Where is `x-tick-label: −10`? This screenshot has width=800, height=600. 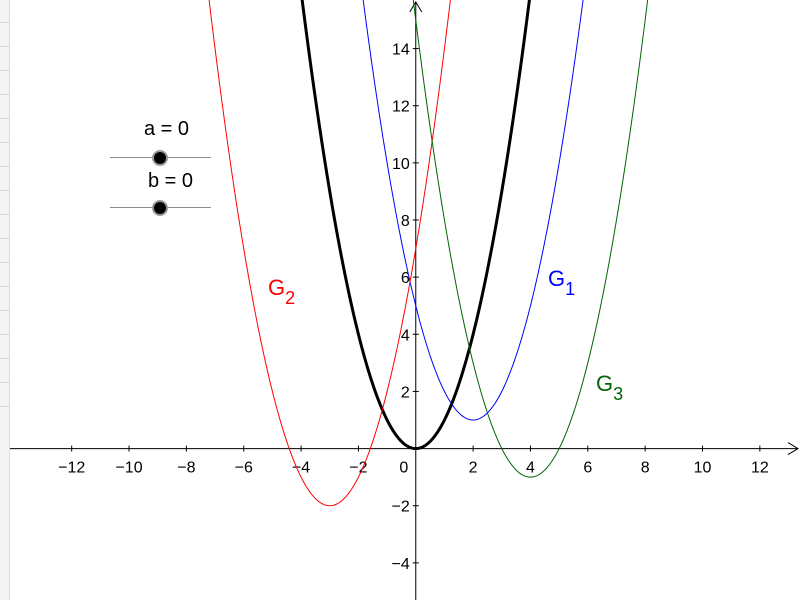
x-tick-label: −10 is located at coordinates (128, 468).